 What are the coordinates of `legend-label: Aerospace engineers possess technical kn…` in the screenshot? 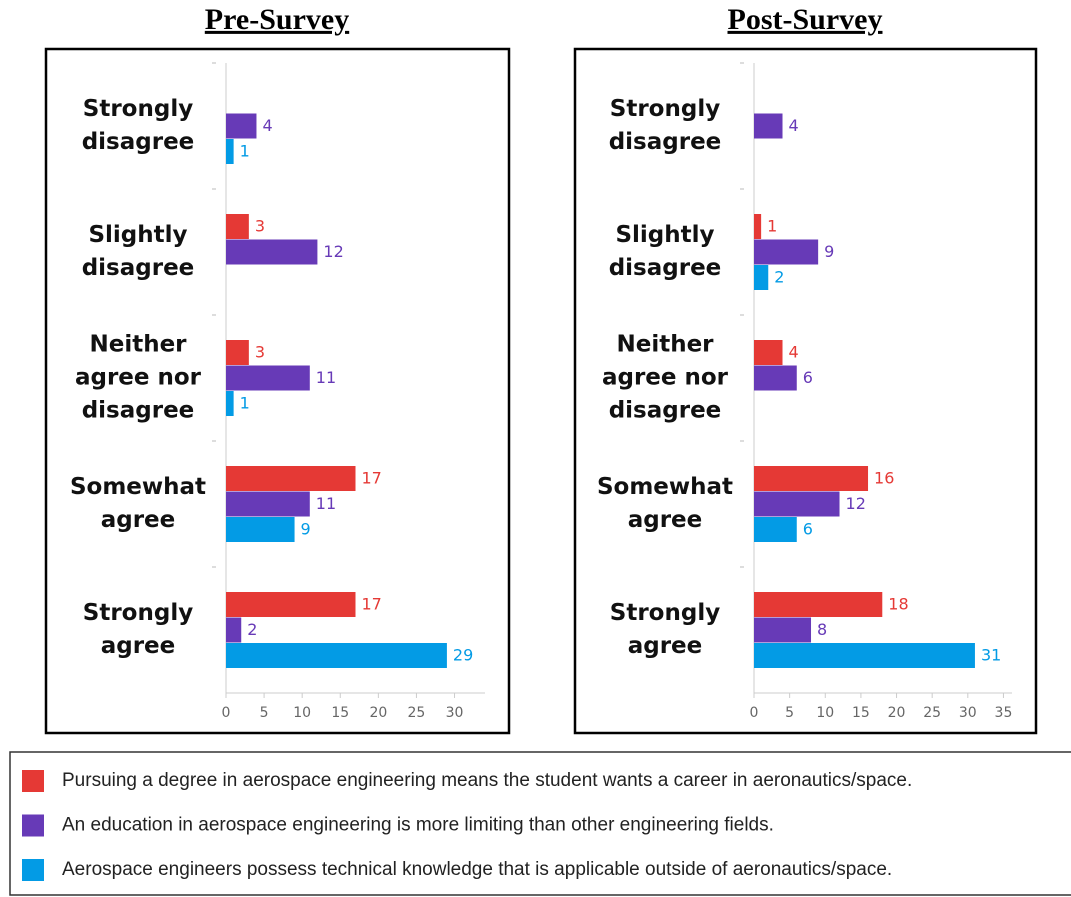 It's located at (477, 869).